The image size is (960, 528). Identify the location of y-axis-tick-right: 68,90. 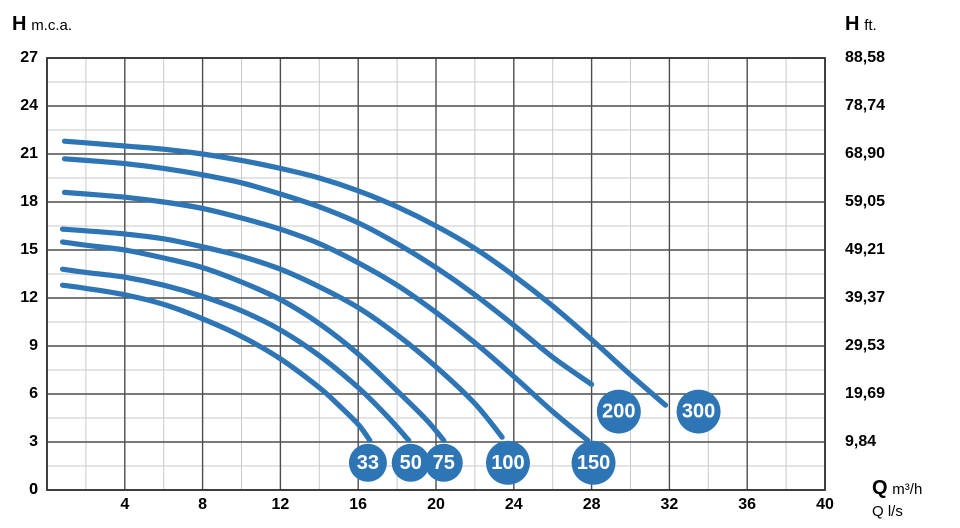
(865, 153).